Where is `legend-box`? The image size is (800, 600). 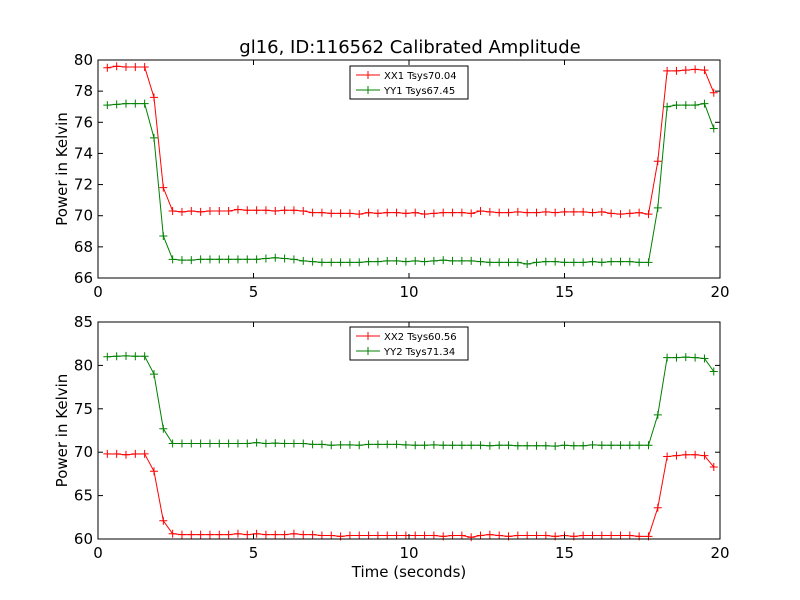 legend-box is located at coordinates (409, 82).